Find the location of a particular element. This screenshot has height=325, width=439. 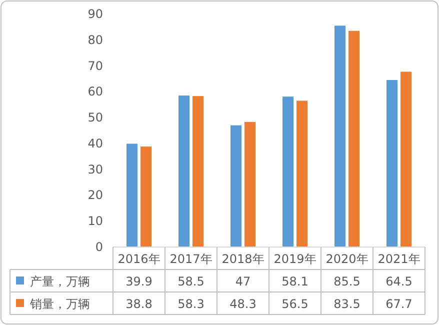

x-tick-label: 2018年 is located at coordinates (243, 259).